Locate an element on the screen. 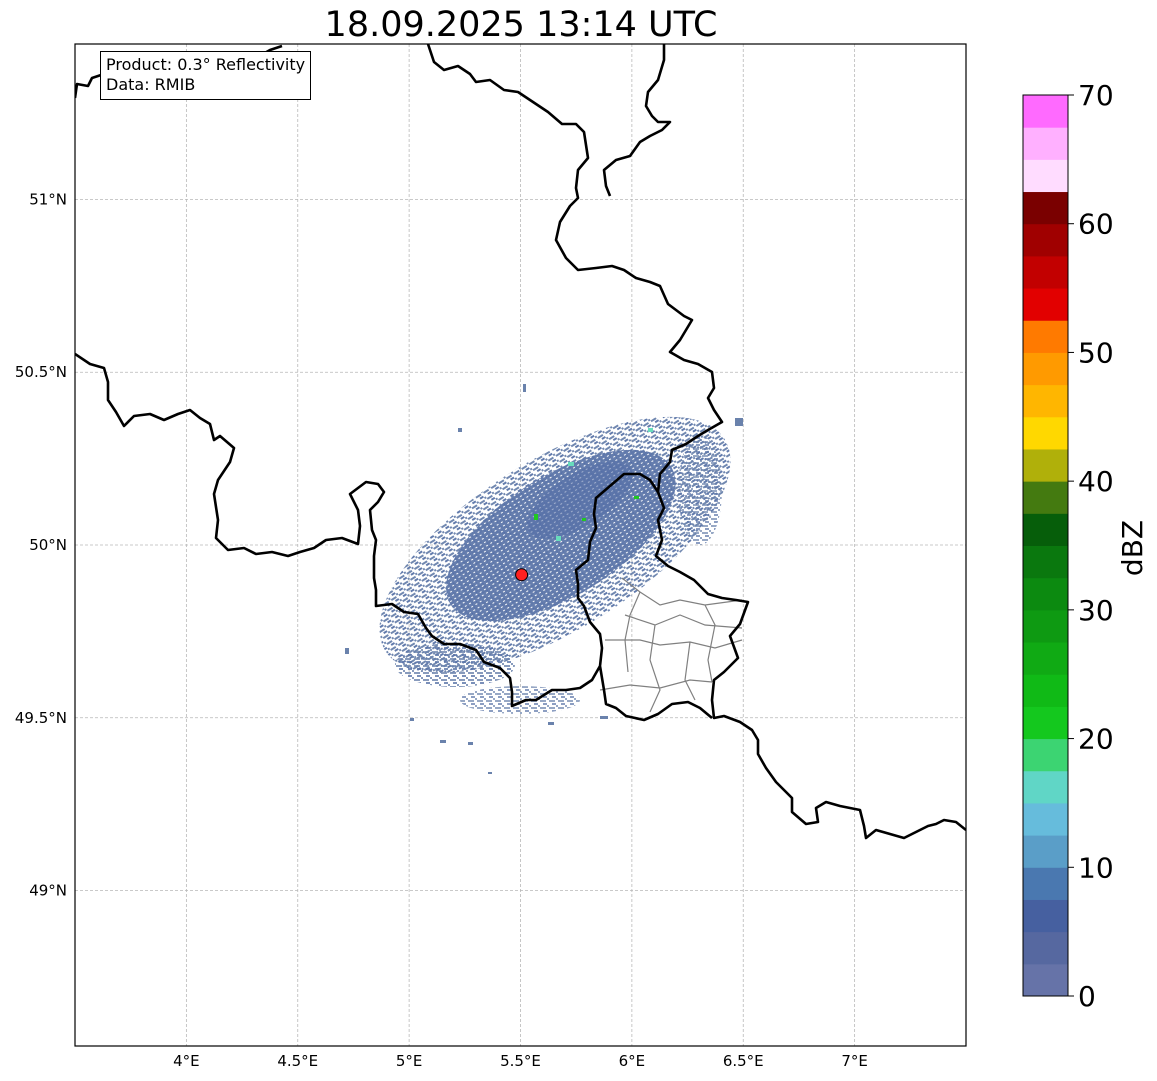 Image resolution: width=1157 pixels, height=1081 pixels. y-tick-label: 51°N is located at coordinates (48, 199).